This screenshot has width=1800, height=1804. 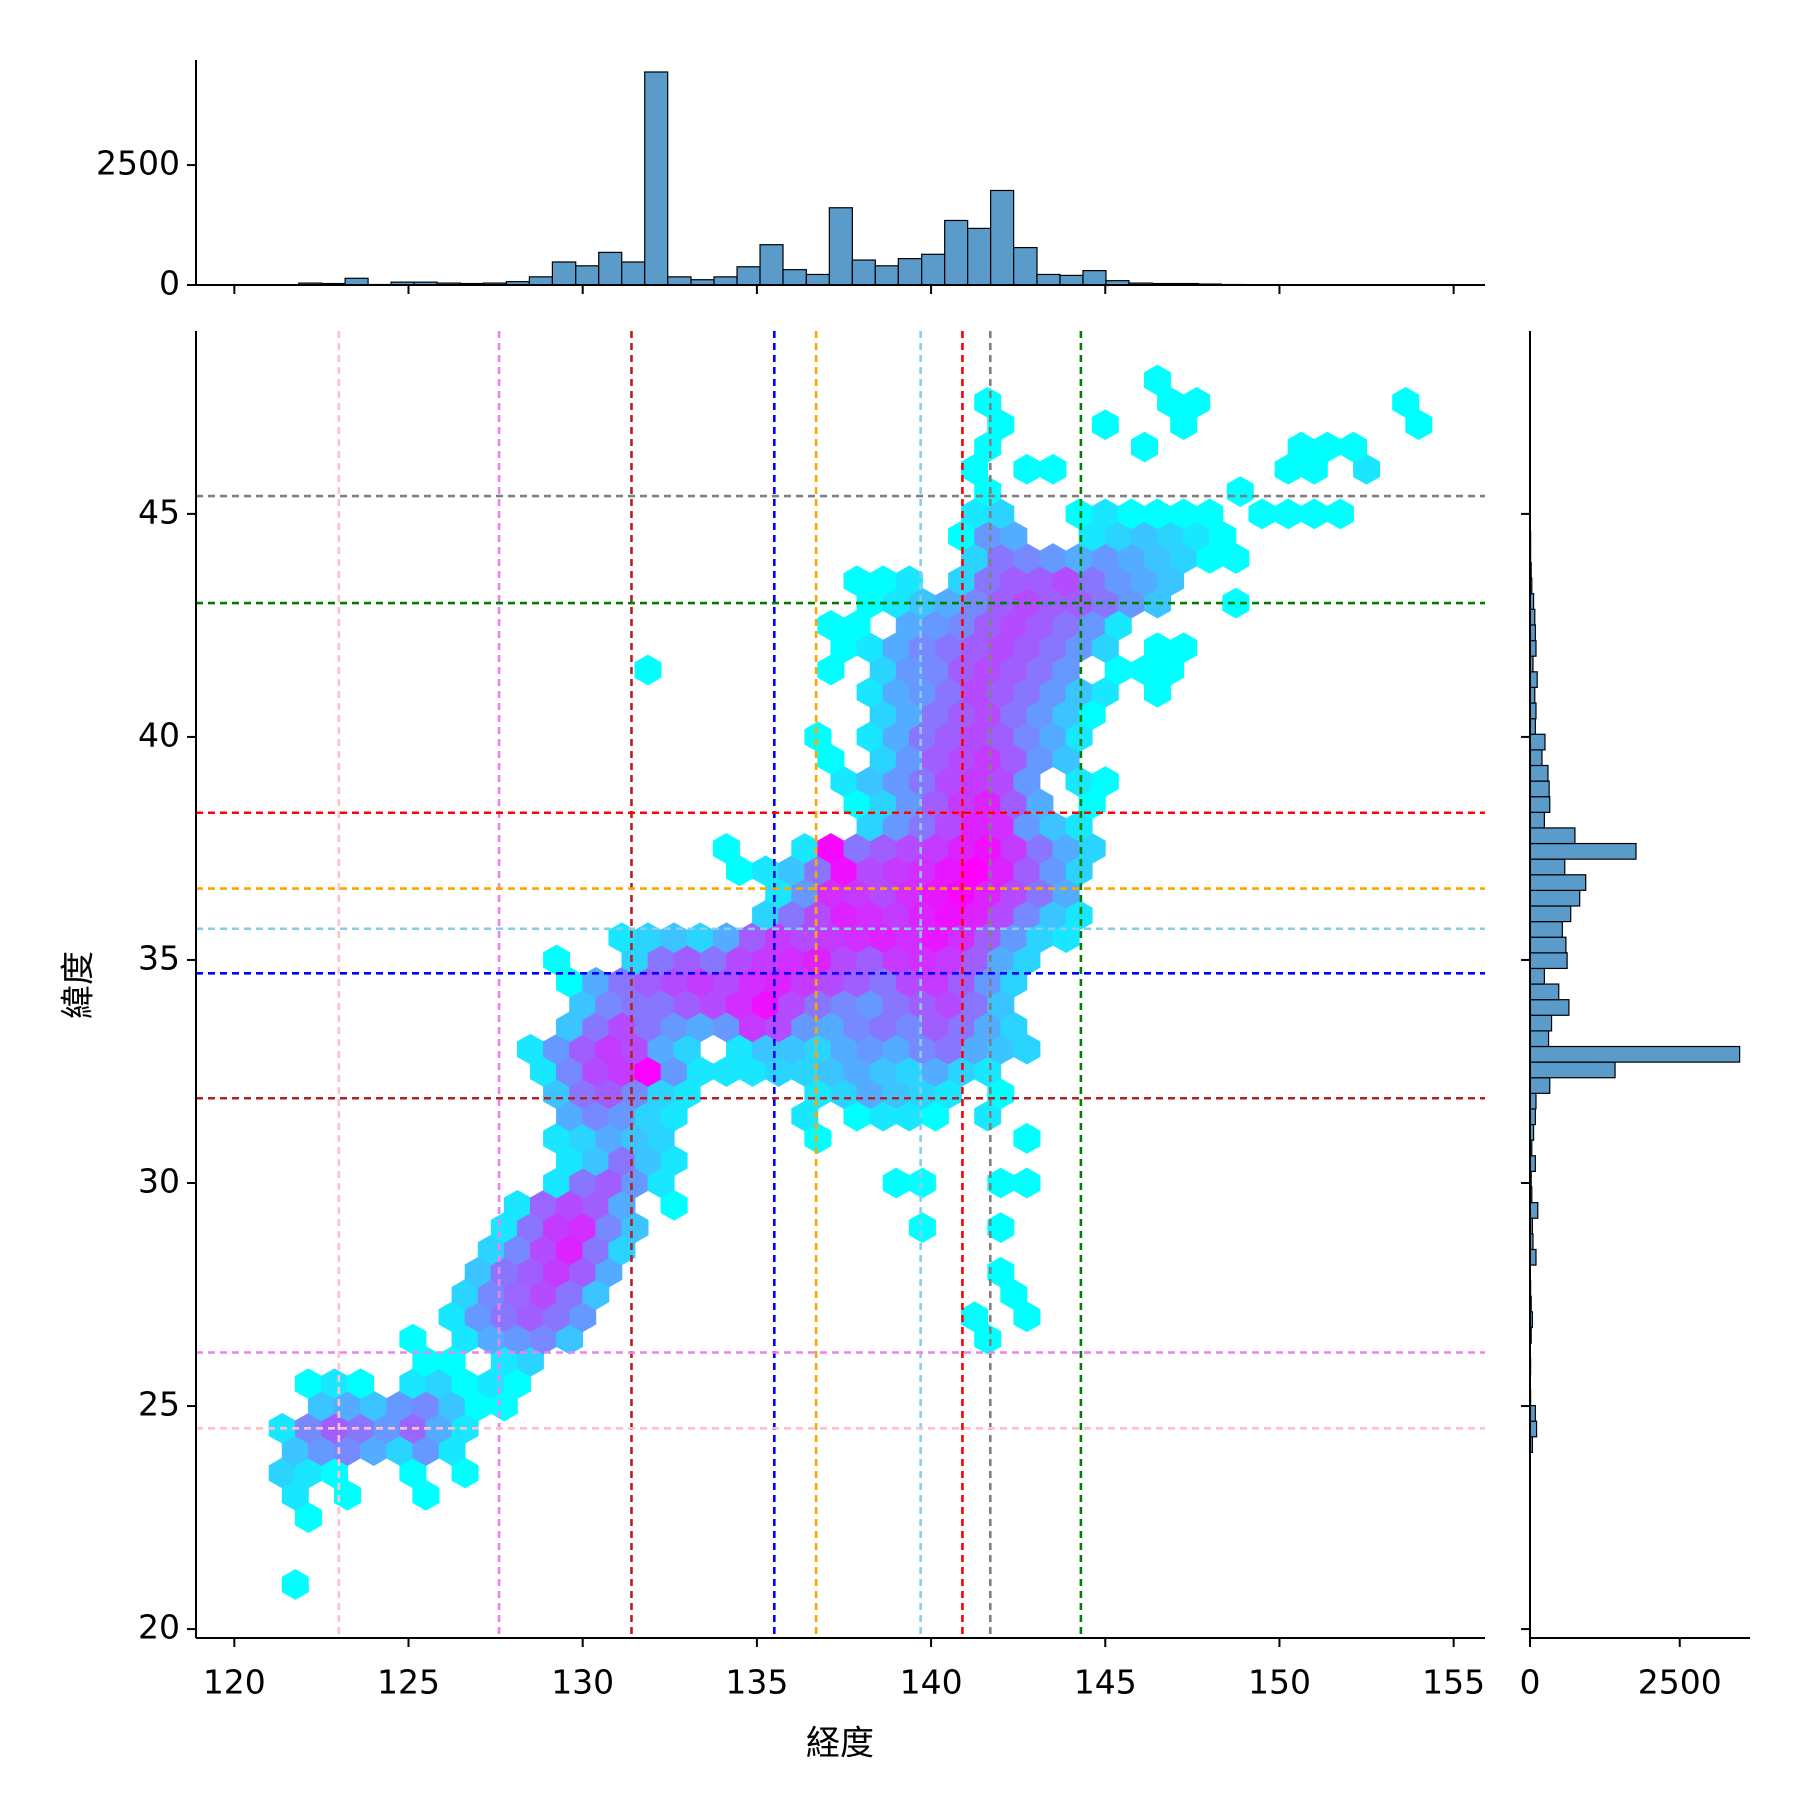 I want to click on x-tick-label: 0, so click(x=1530, y=1682).